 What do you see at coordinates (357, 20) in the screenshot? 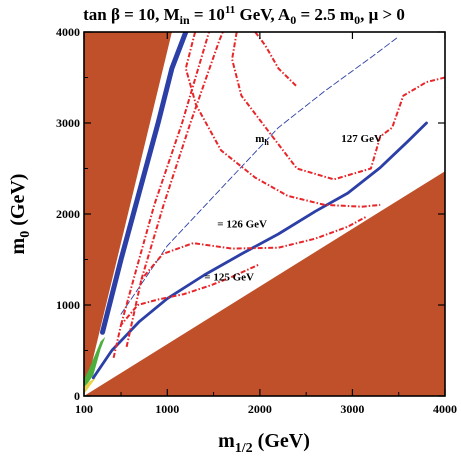
I see `title-m-sub: 0` at bounding box center [357, 20].